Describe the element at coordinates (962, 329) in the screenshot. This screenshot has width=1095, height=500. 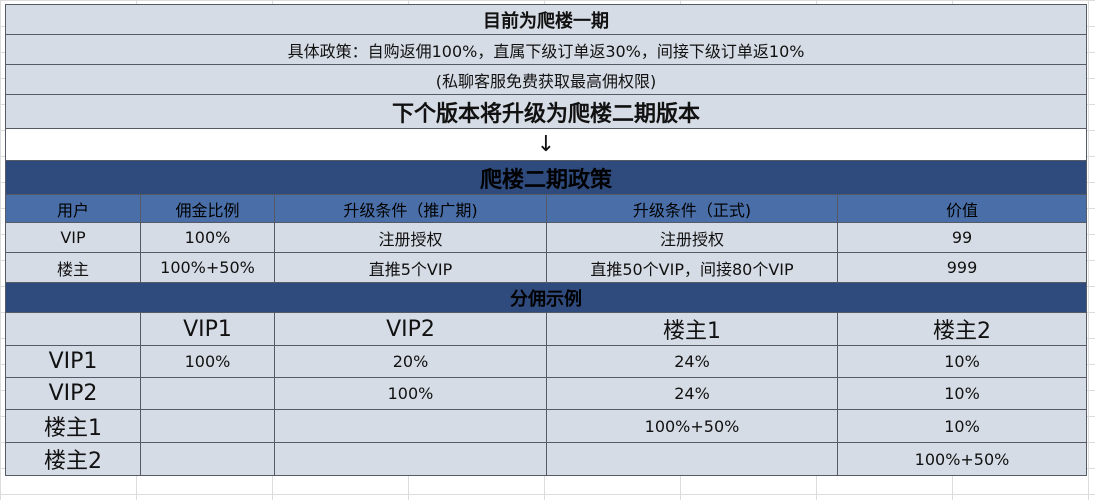
I see `split-header-owner2: 楼主2` at that location.